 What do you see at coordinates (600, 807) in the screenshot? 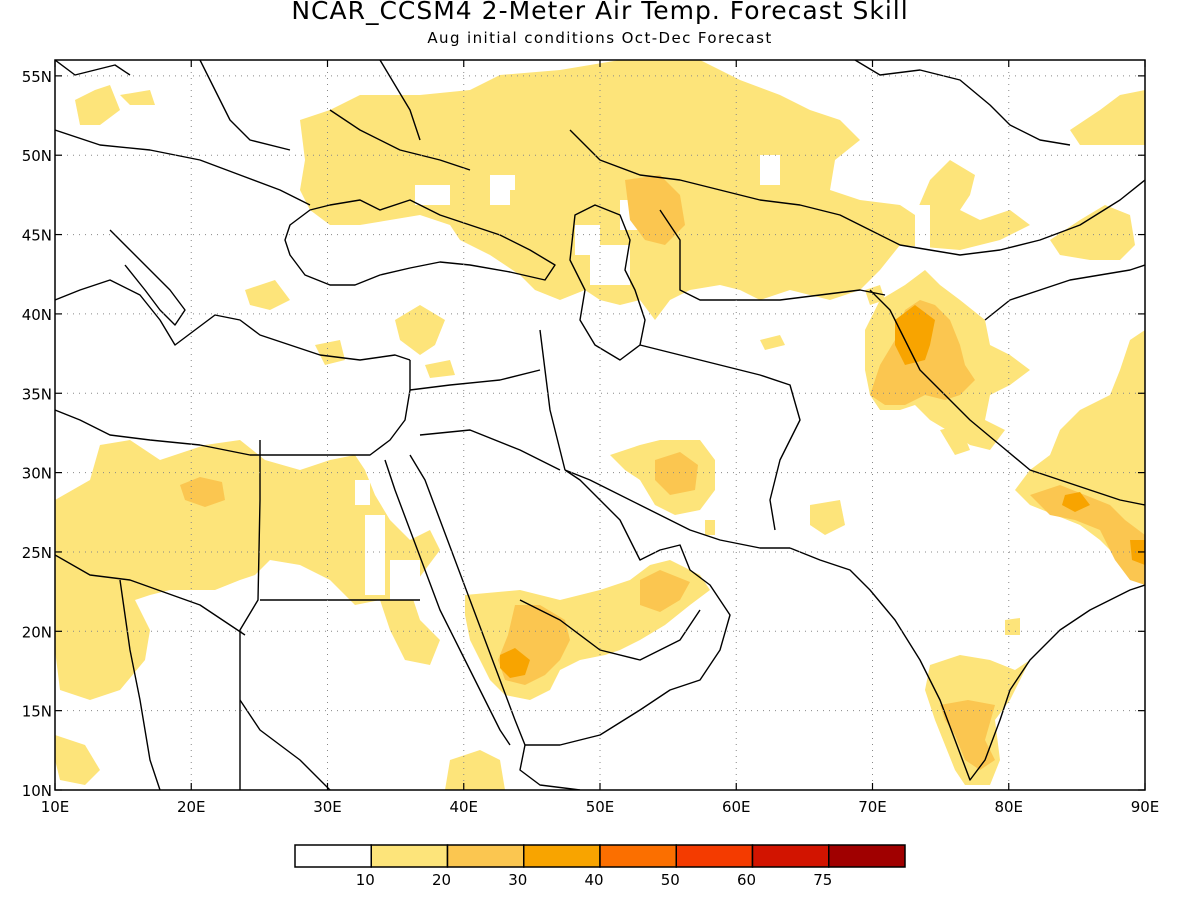
I see `x-tick-label: 50E` at bounding box center [600, 807].